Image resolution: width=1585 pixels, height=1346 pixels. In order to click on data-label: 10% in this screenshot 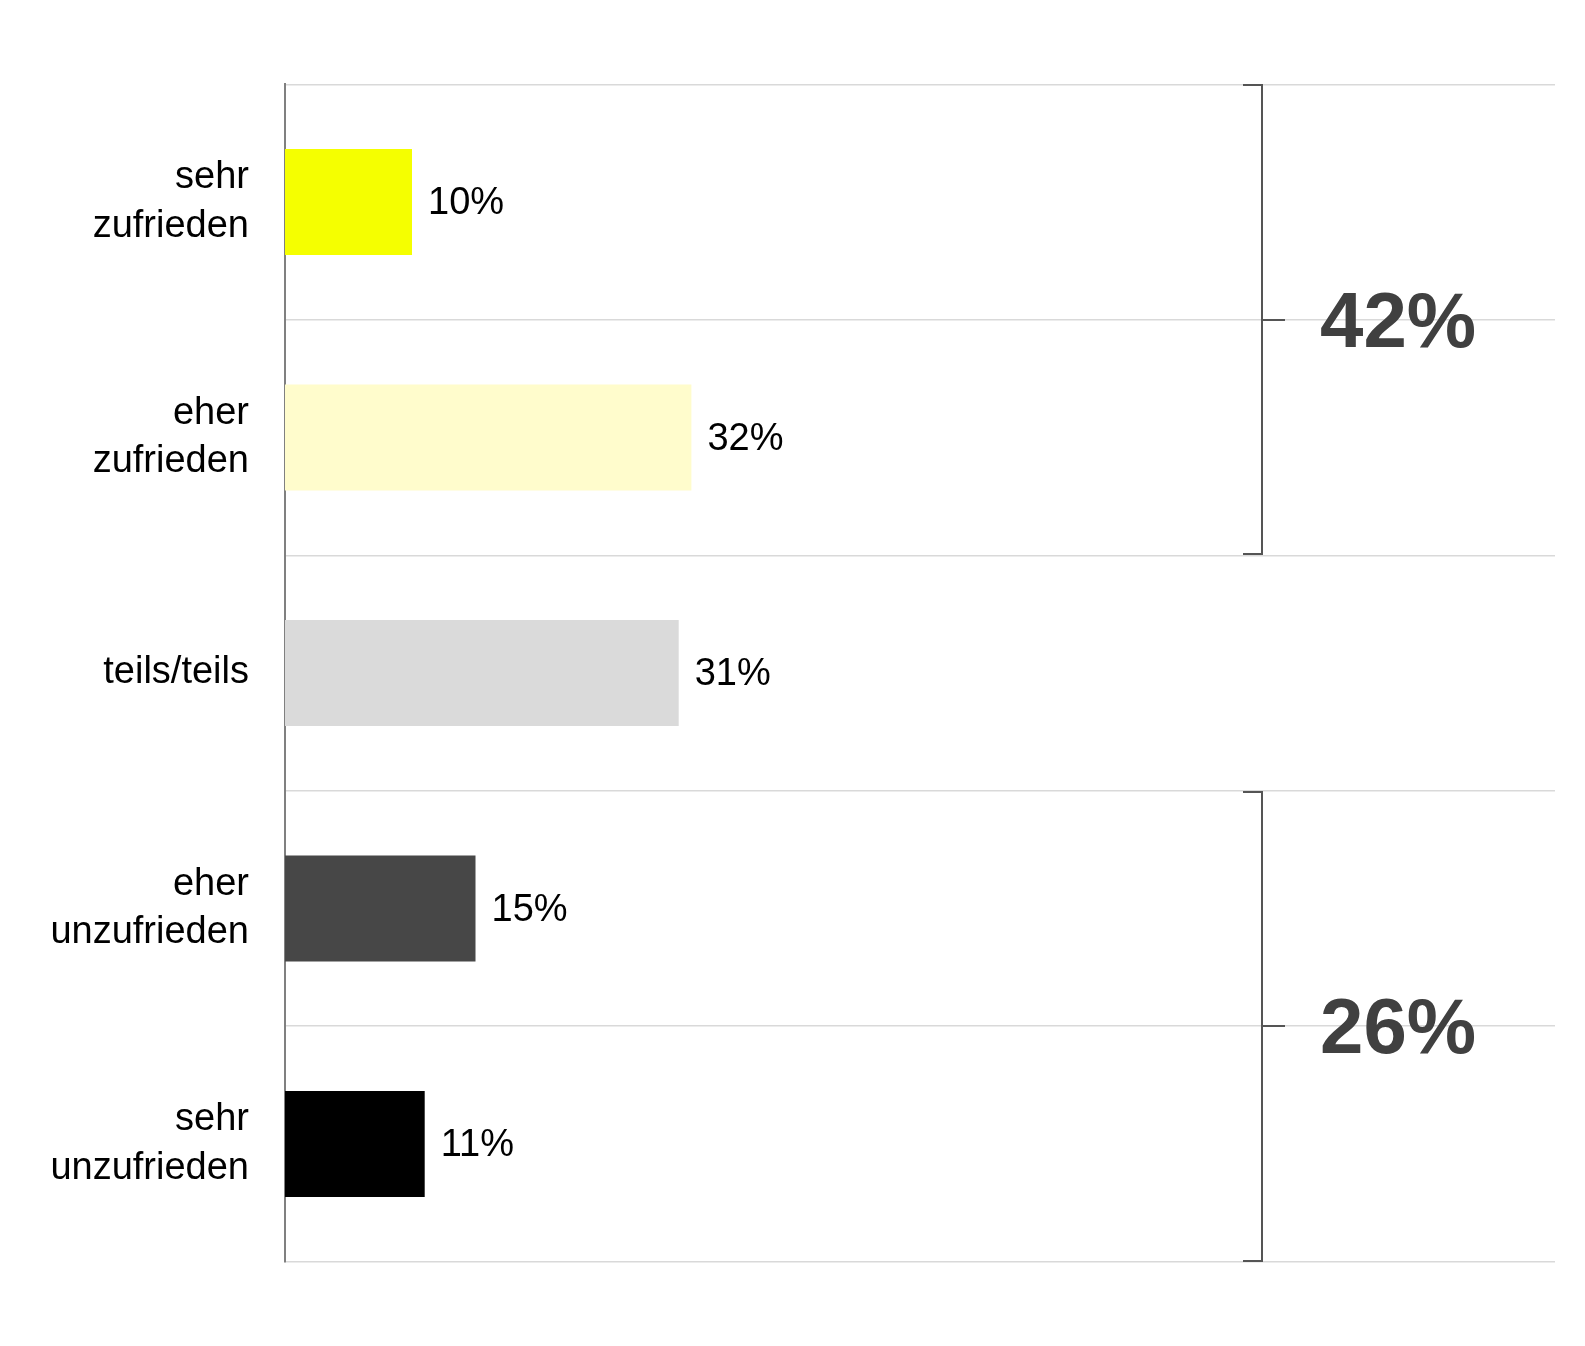, I will do `click(466, 201)`.